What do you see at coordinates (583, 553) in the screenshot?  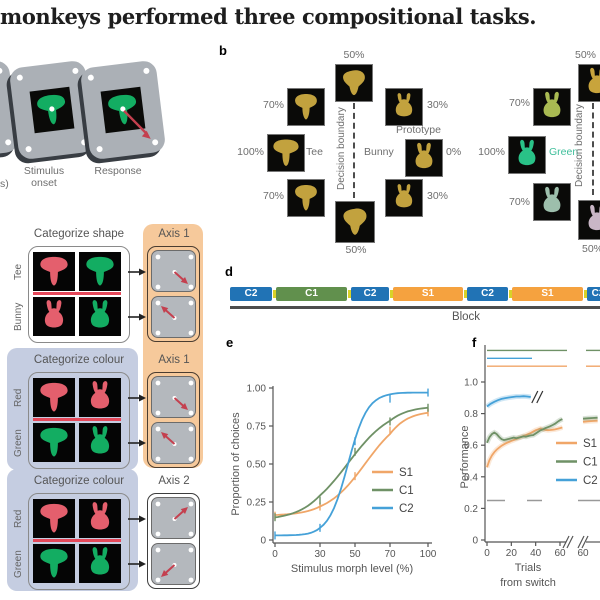 I see `f-x-tick-label: 60` at bounding box center [583, 553].